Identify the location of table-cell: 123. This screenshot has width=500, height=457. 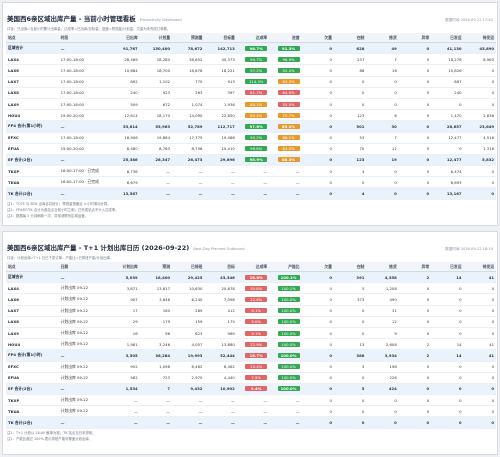
(350, 160).